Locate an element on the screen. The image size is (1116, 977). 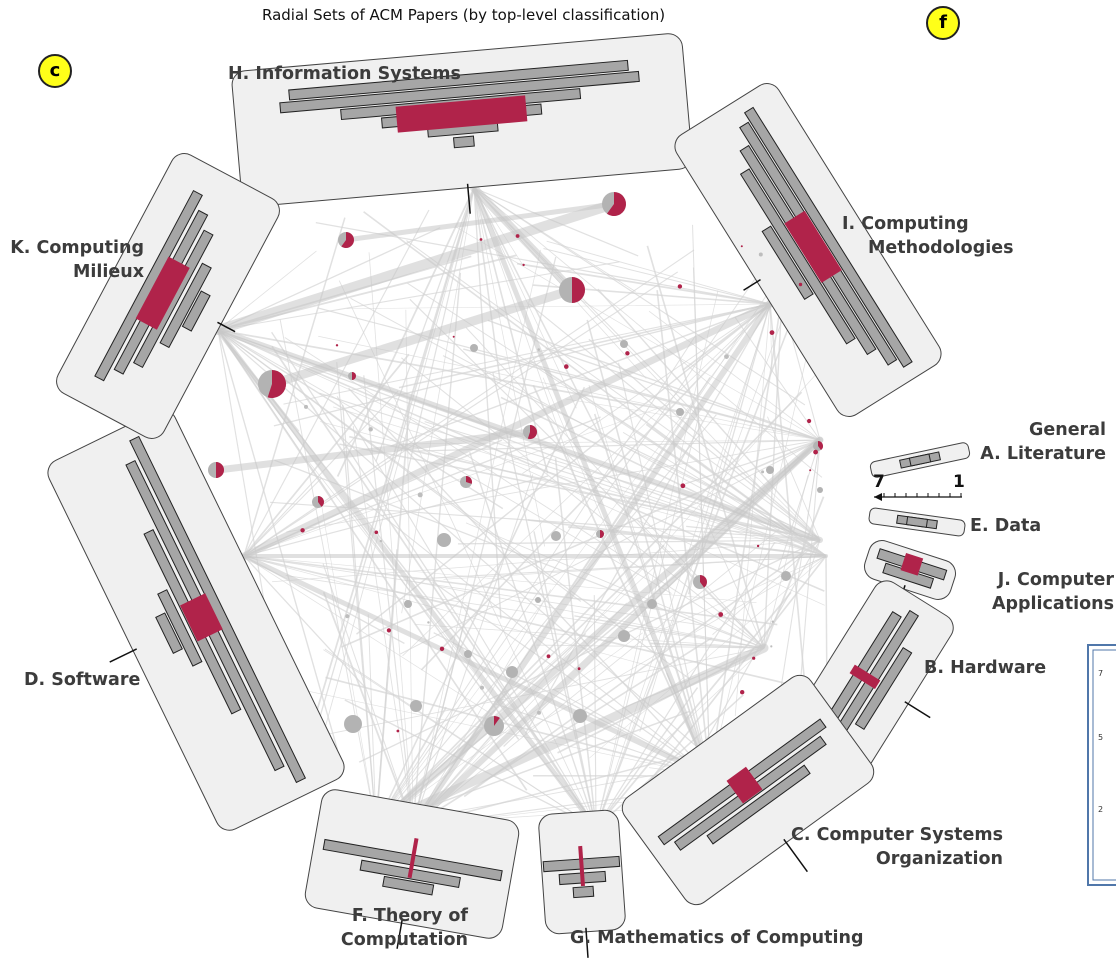
inset-tick-label: 5 is located at coordinates (1100, 737).